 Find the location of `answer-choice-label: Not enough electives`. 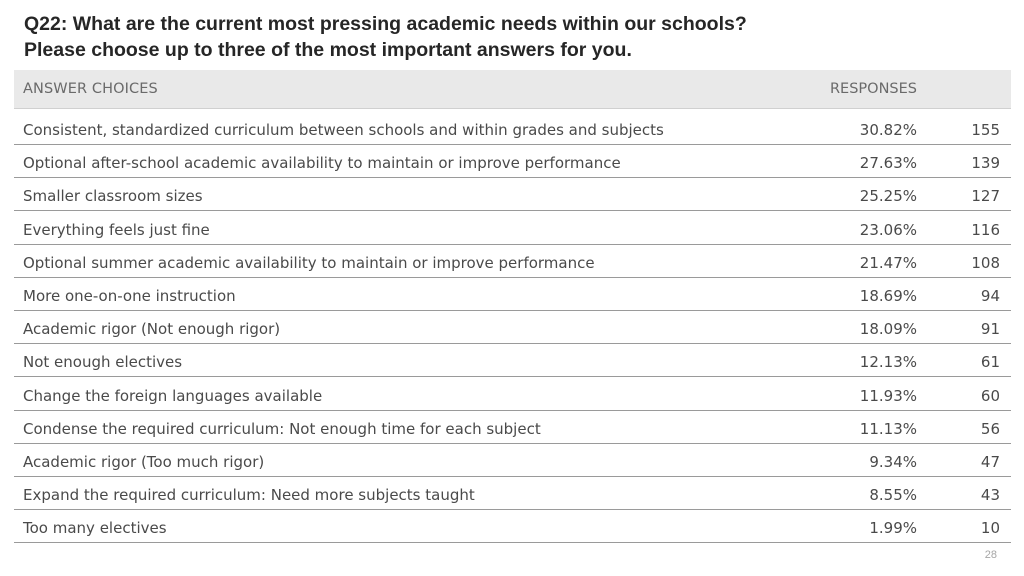

answer-choice-label: Not enough electives is located at coordinates (103, 362).